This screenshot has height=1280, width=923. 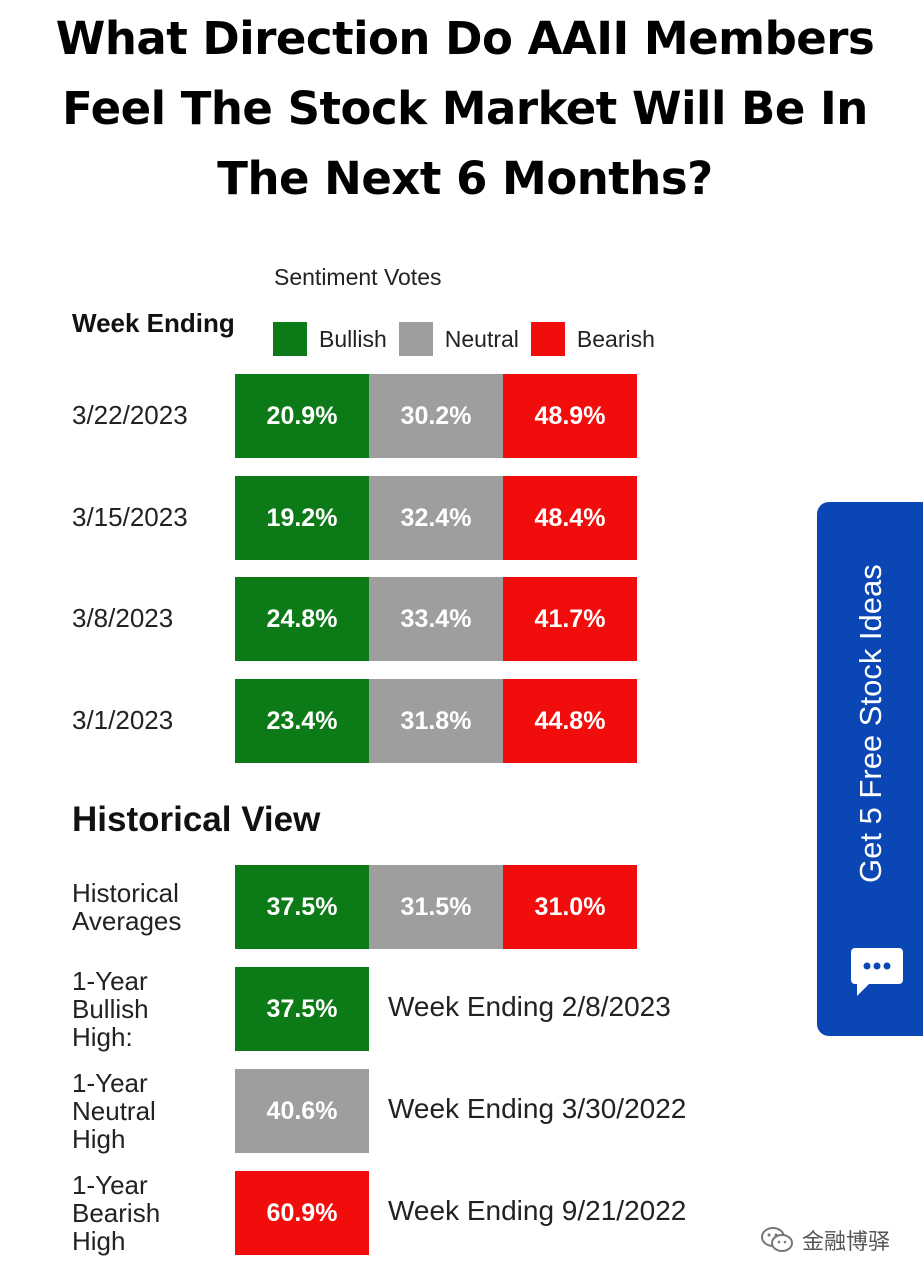 I want to click on week-row: 3/8/2023 24.8% 33.4% 41.7%, so click(x=461, y=619).